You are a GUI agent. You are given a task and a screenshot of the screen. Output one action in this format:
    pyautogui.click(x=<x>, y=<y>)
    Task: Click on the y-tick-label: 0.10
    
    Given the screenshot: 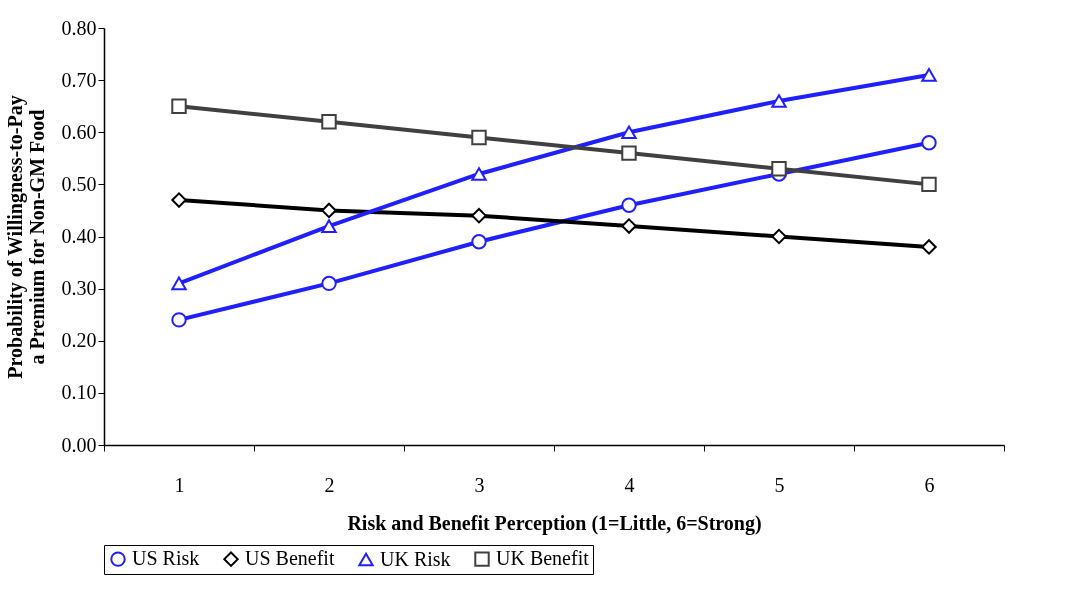 What is the action you would take?
    pyautogui.click(x=79, y=392)
    